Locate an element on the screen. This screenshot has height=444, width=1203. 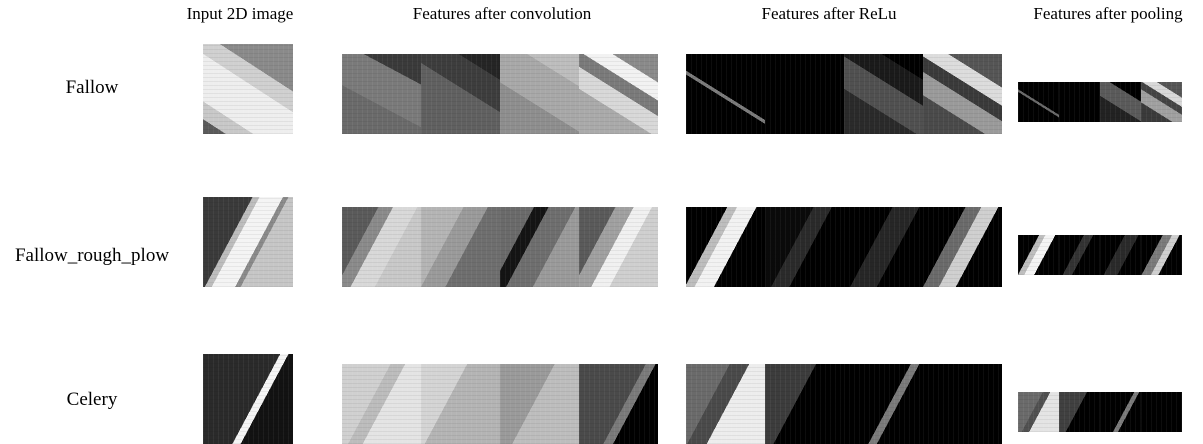
row-label: Celery is located at coordinates (92, 399).